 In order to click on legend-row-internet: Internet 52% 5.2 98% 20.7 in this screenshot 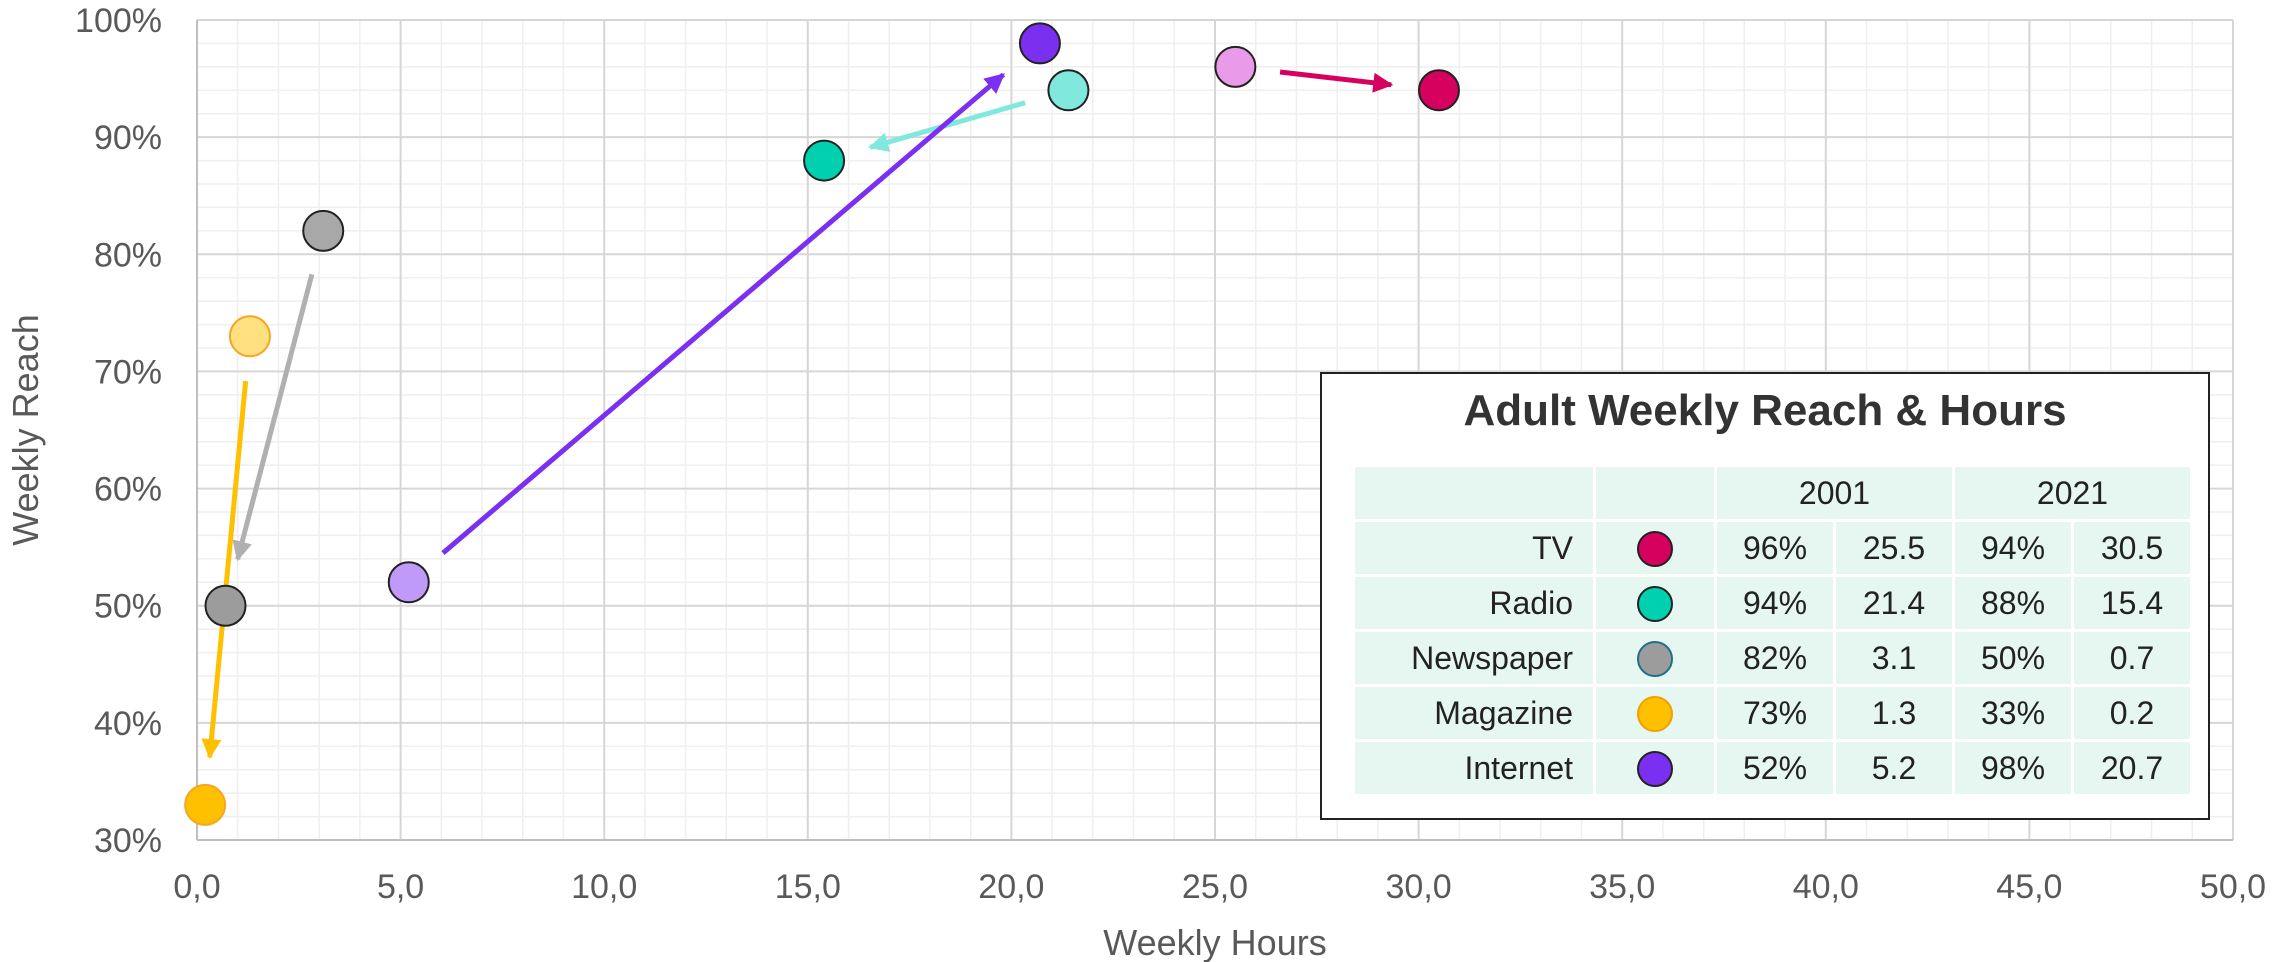, I will do `click(1772, 768)`.